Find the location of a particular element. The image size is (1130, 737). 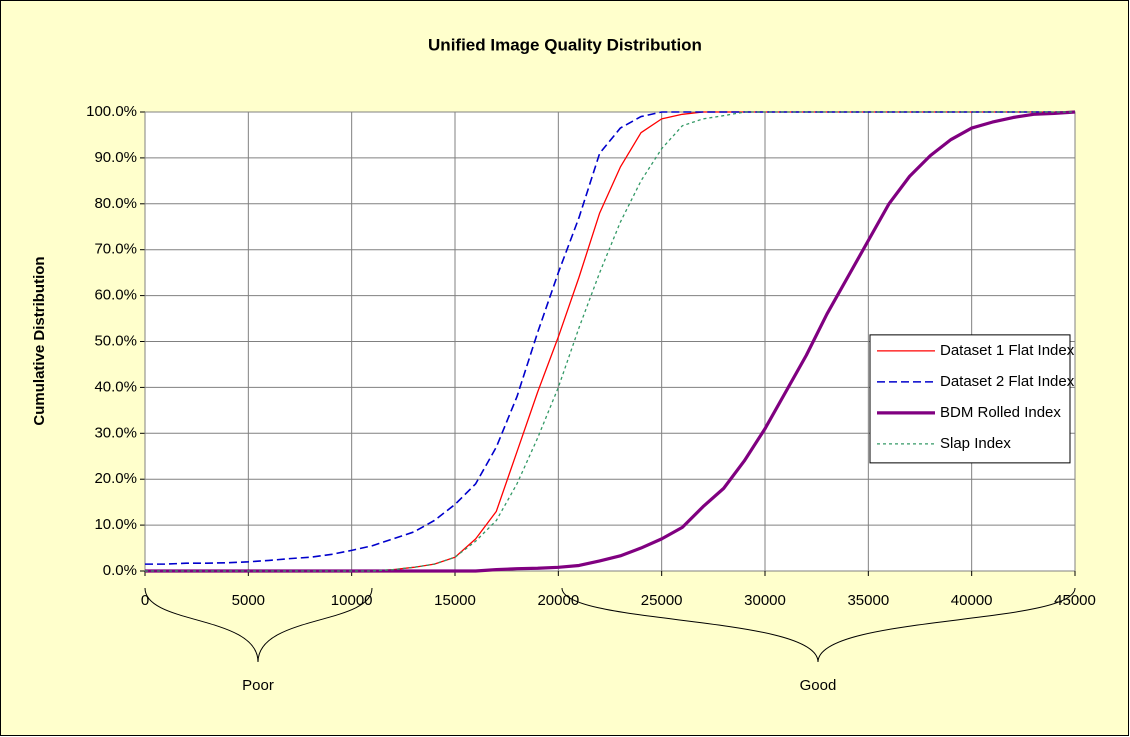

y-tick-label: 60.0% is located at coordinates (115, 295).